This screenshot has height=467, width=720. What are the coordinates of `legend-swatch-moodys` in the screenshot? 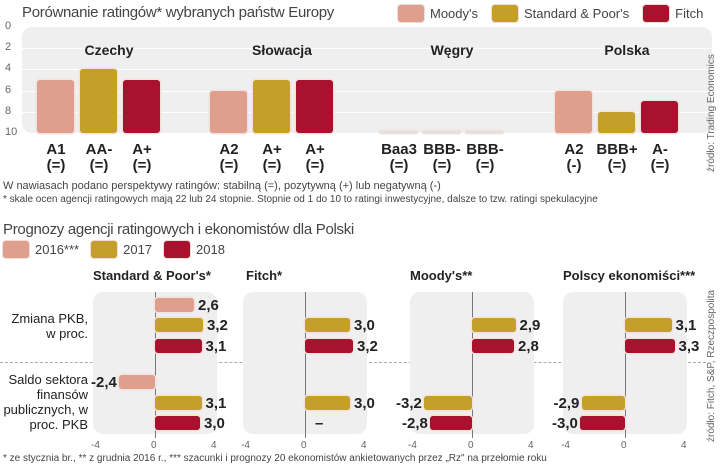 It's located at (411, 13).